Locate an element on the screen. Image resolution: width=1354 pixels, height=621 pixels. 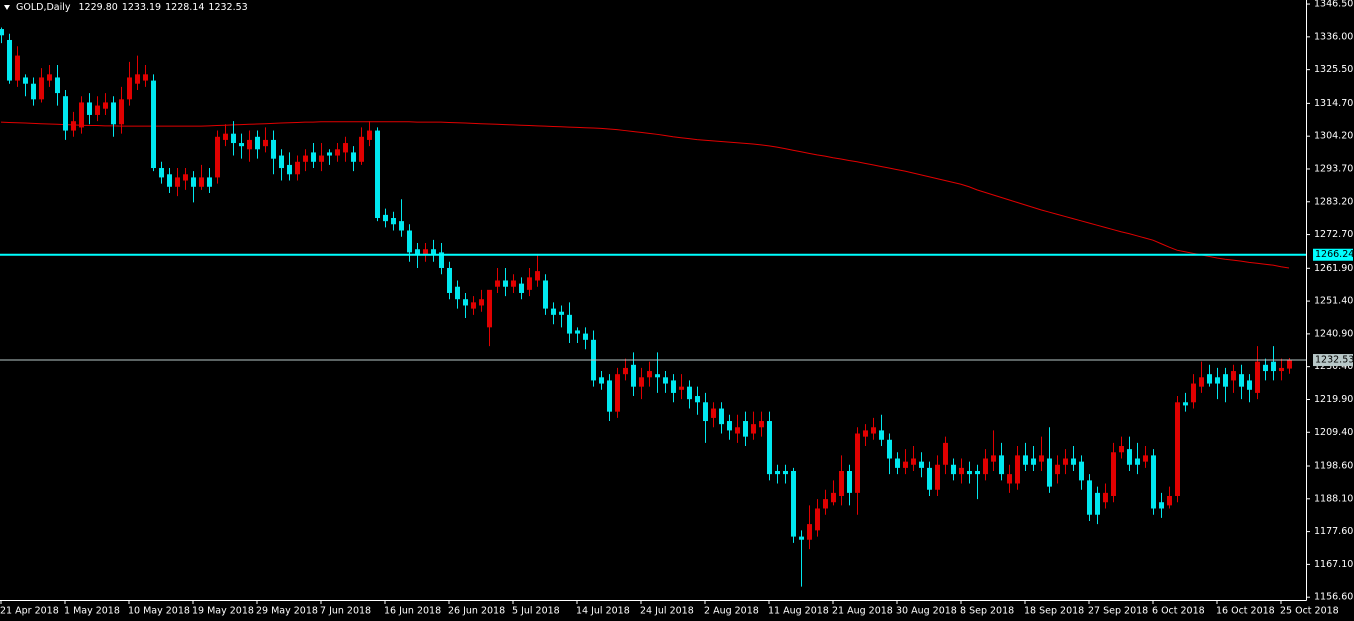
y-tick-label: 1261.90 is located at coordinates (1333, 268).